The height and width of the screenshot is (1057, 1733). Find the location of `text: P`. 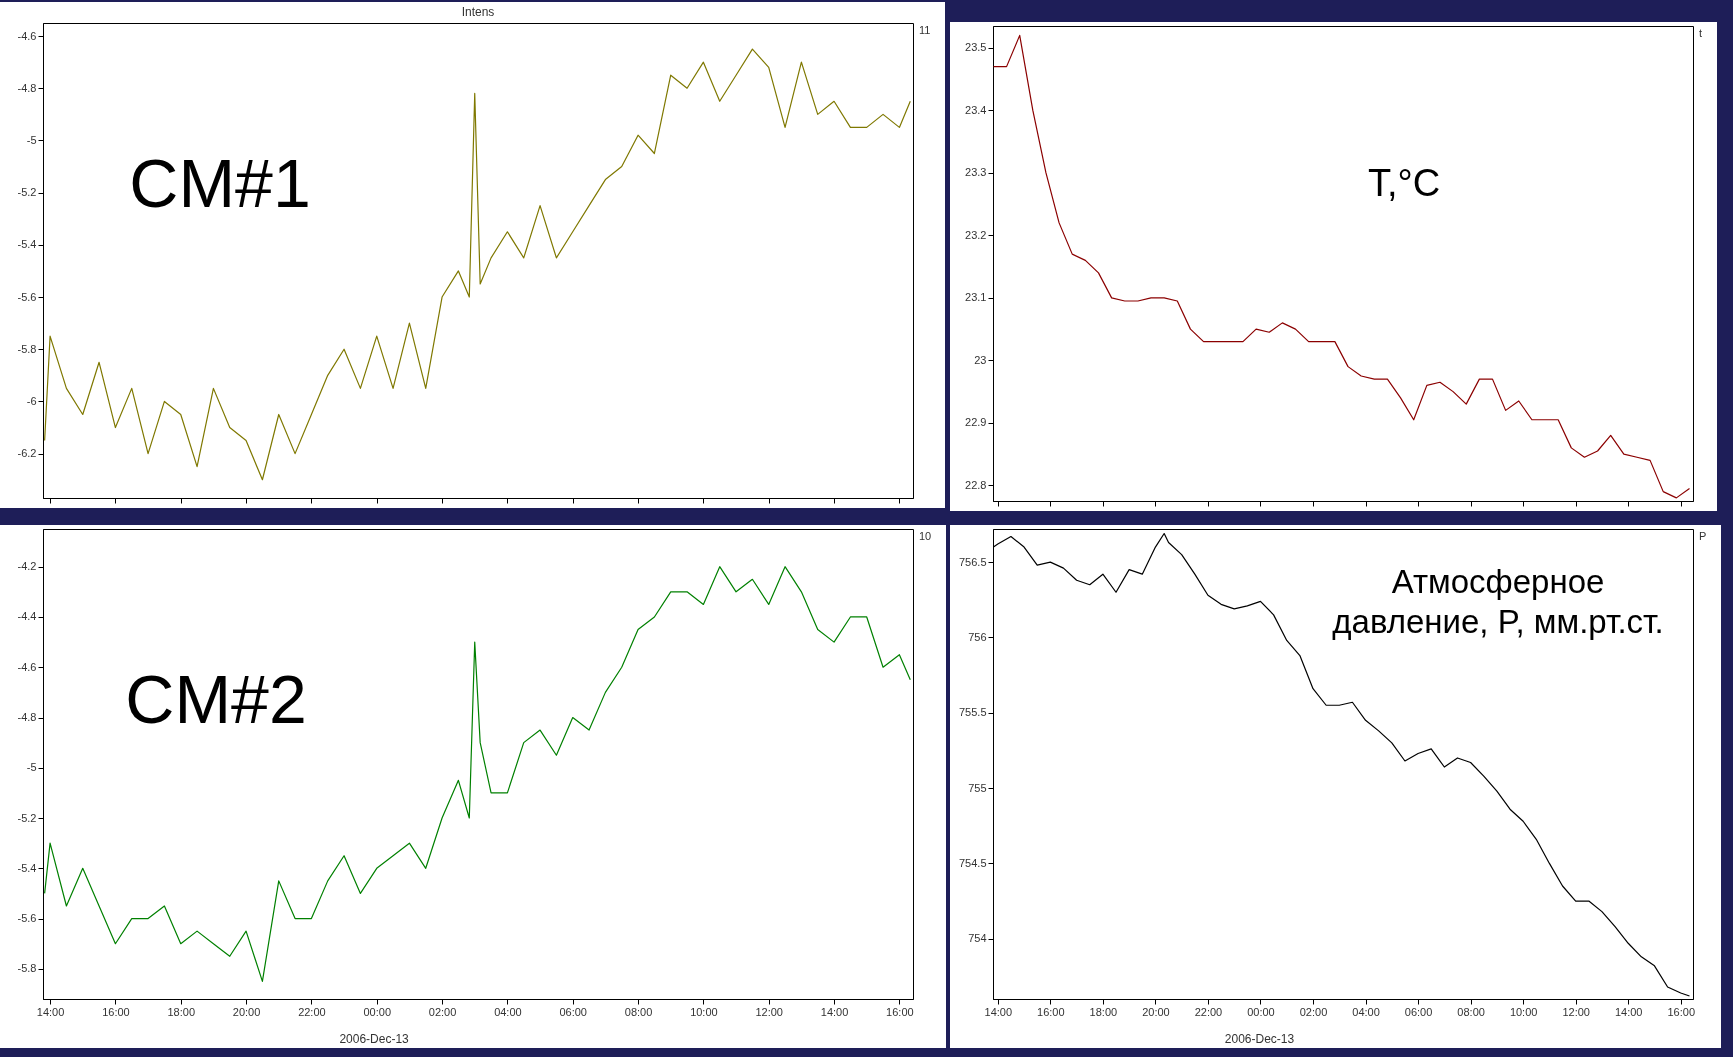

text: P is located at coordinates (1703, 536).